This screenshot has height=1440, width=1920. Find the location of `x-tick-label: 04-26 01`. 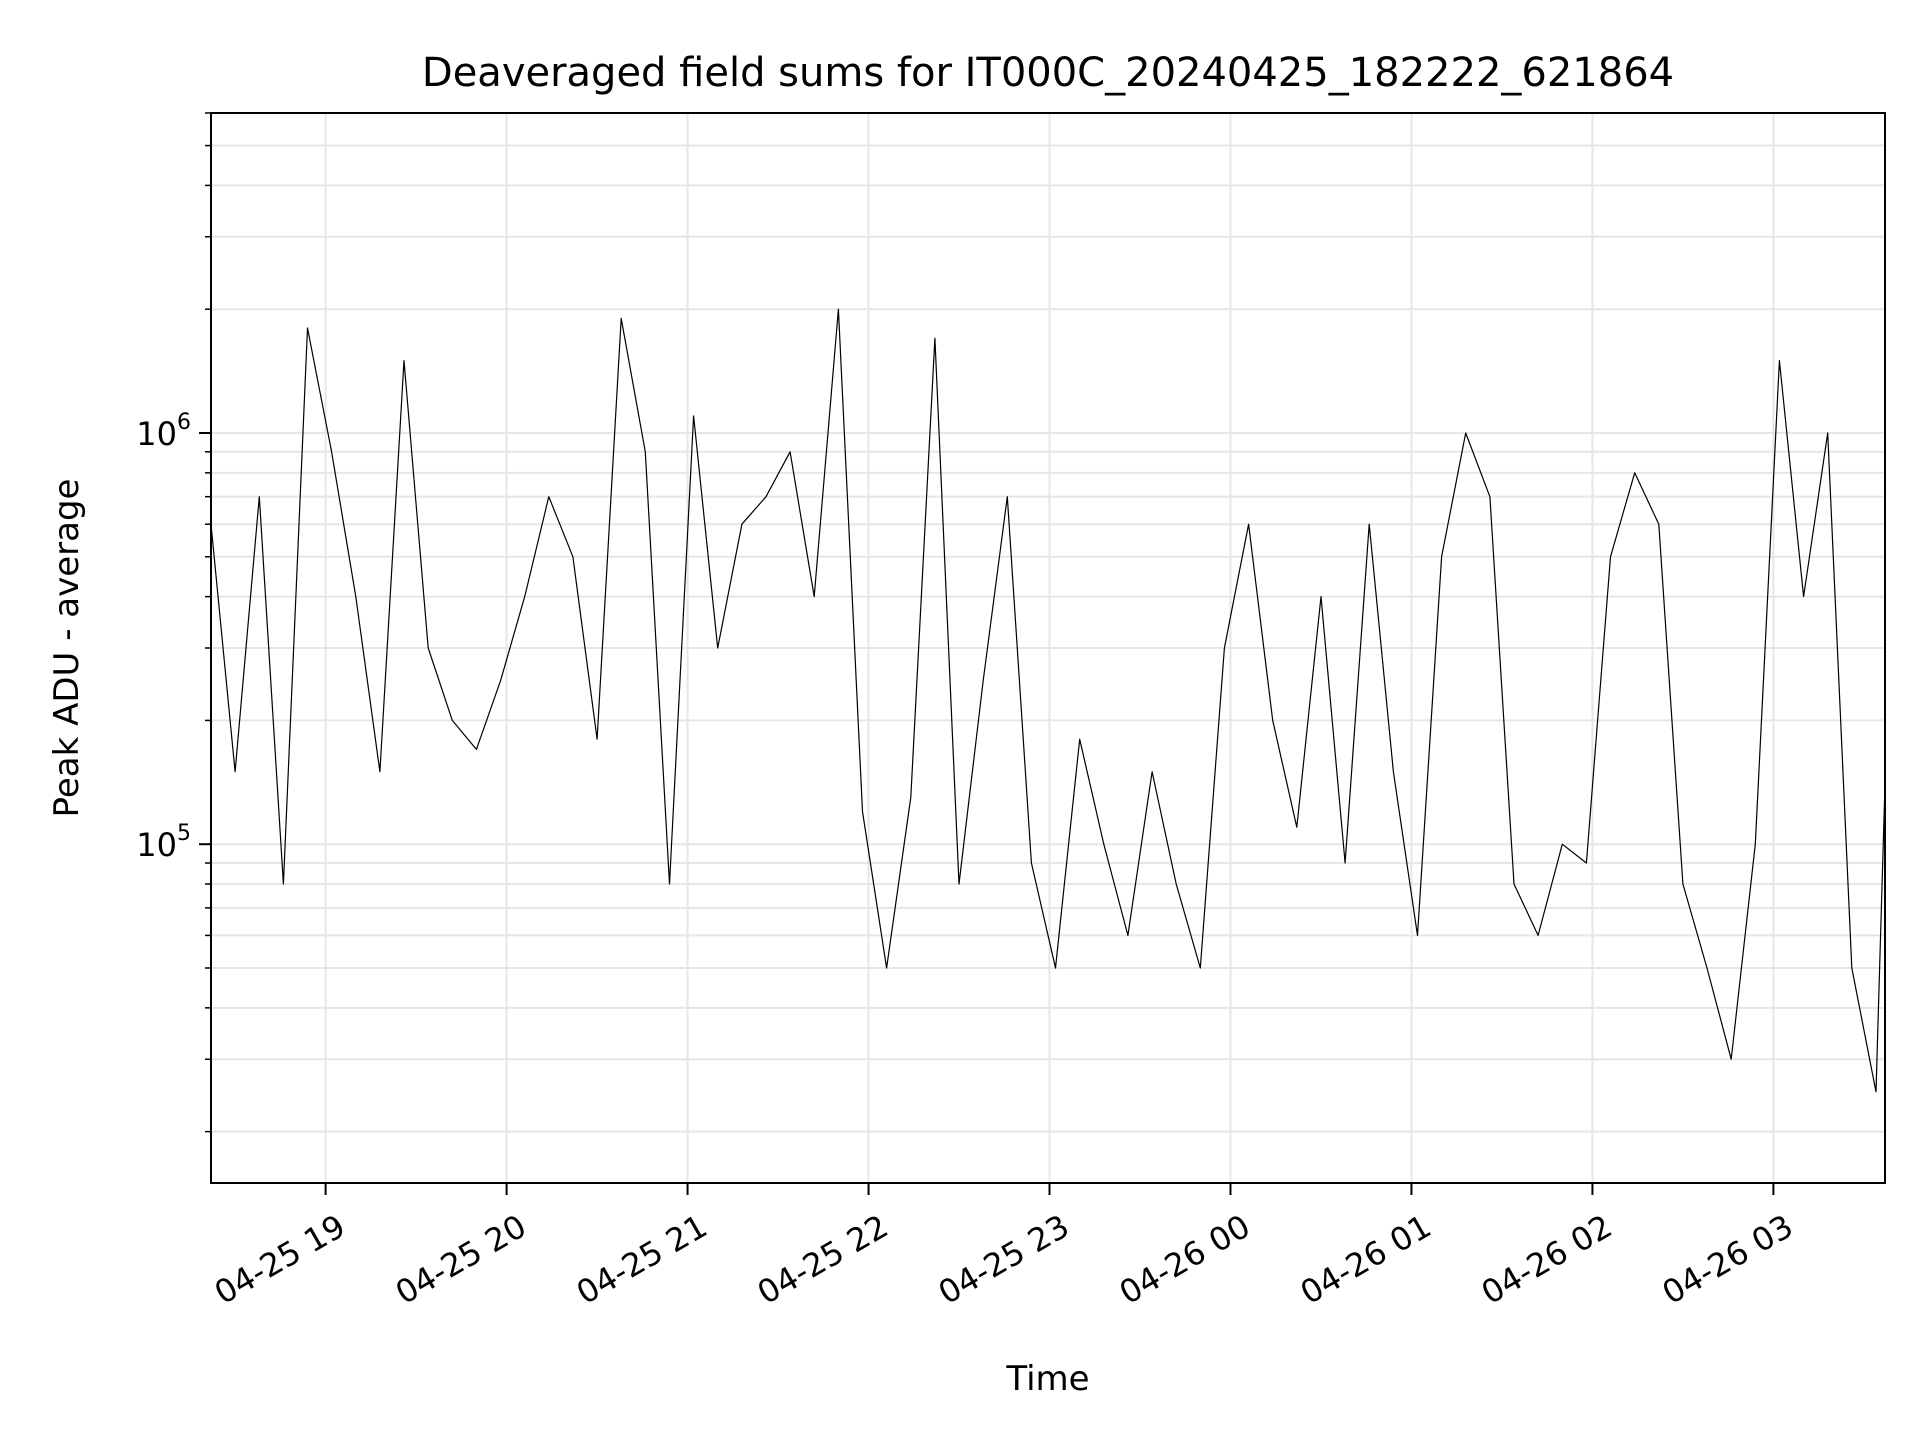

x-tick-label: 04-26 01 is located at coordinates (1366, 1259).